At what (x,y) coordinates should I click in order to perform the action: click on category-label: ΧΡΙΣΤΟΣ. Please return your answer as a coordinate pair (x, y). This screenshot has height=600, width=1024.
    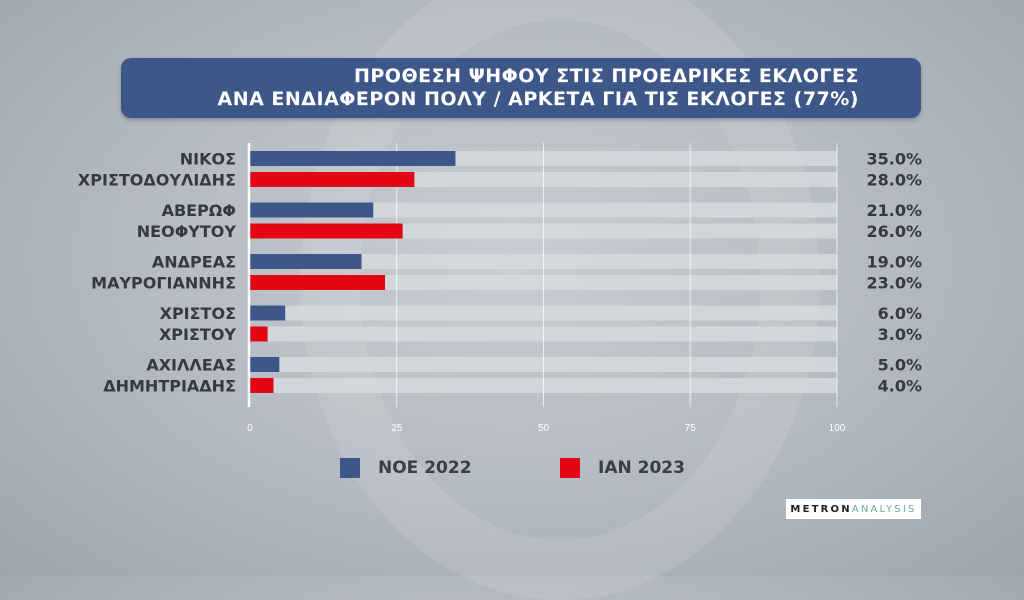
    Looking at the image, I should click on (198, 313).